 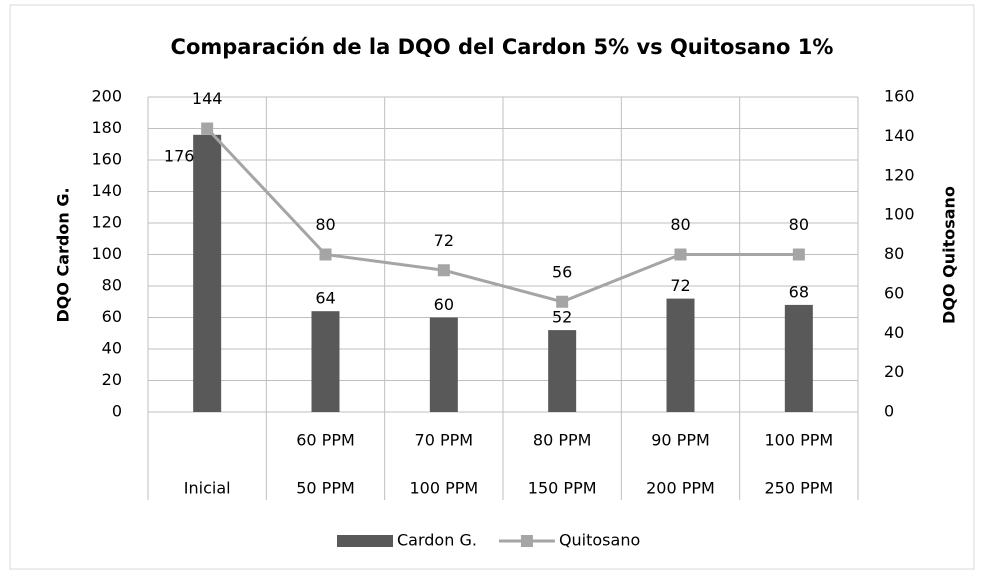 I want to click on x-tick-label: 150 PPM, so click(x=562, y=488).